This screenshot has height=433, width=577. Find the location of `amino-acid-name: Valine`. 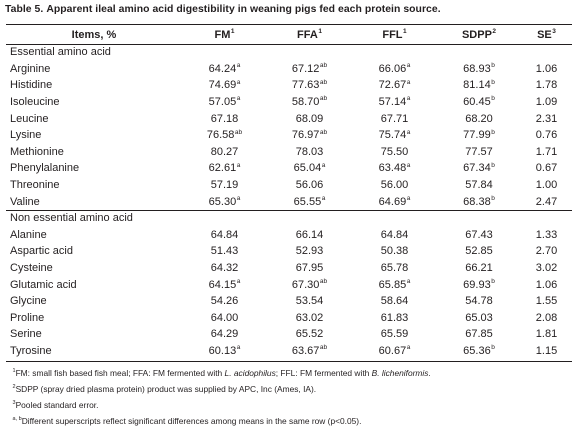

amino-acid-name: Valine is located at coordinates (25, 201).